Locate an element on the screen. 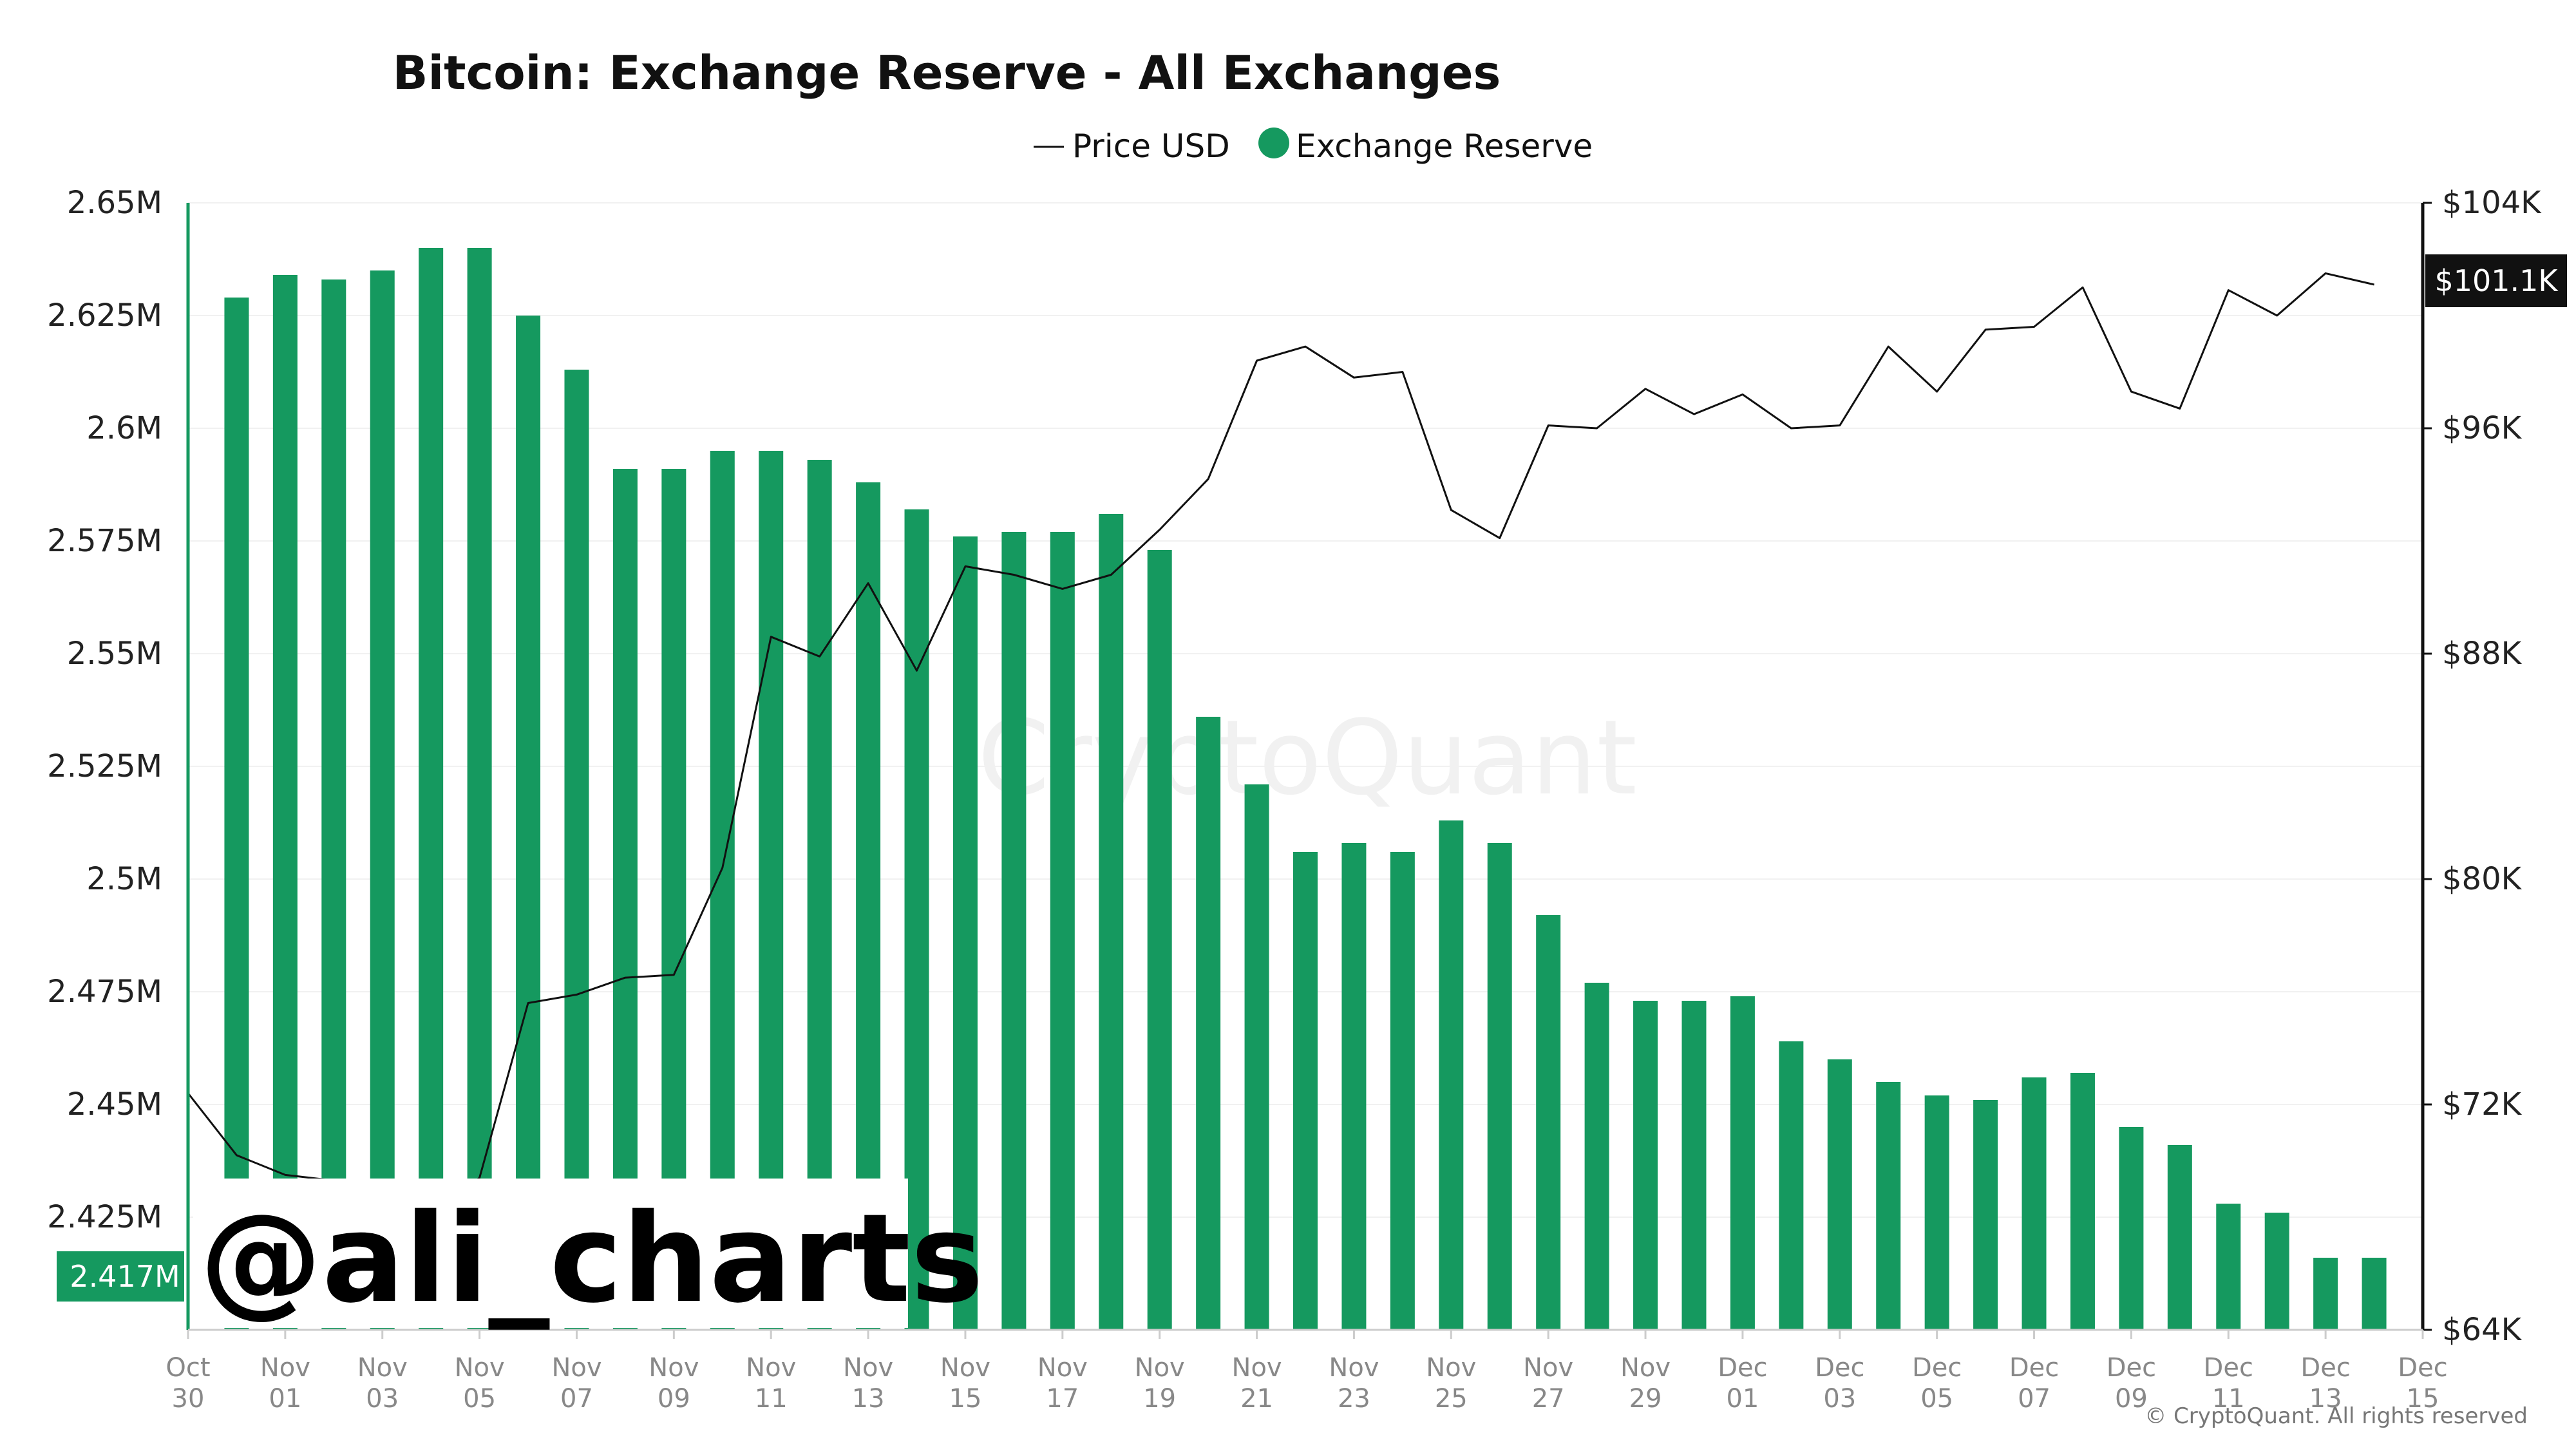  y-left-tick-label: 2.55M is located at coordinates (115, 654).